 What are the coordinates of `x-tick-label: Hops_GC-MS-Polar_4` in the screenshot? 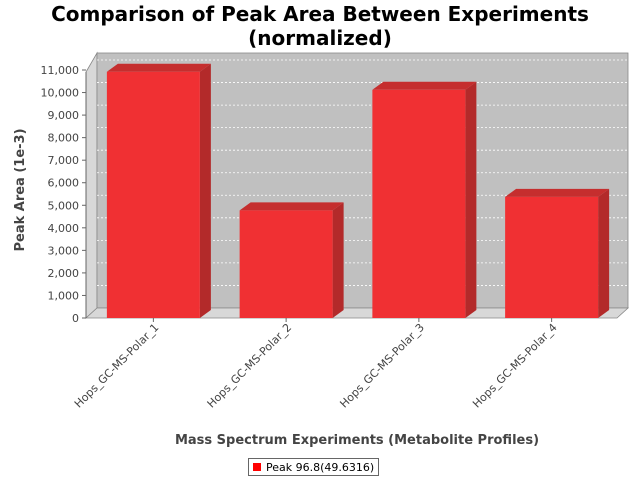 It's located at (515, 366).